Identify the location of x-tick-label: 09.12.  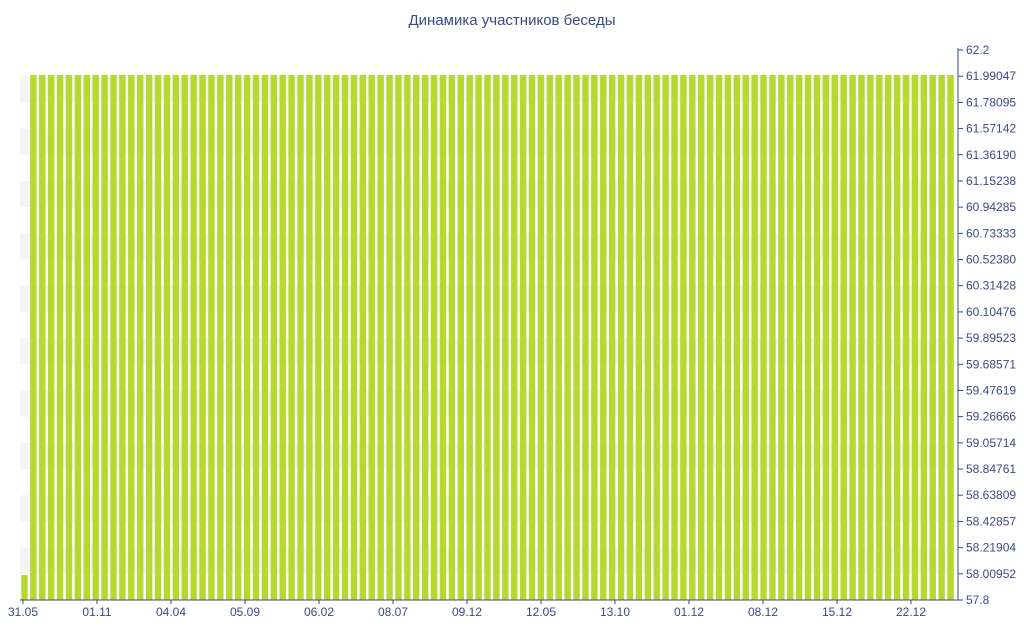
(467, 612).